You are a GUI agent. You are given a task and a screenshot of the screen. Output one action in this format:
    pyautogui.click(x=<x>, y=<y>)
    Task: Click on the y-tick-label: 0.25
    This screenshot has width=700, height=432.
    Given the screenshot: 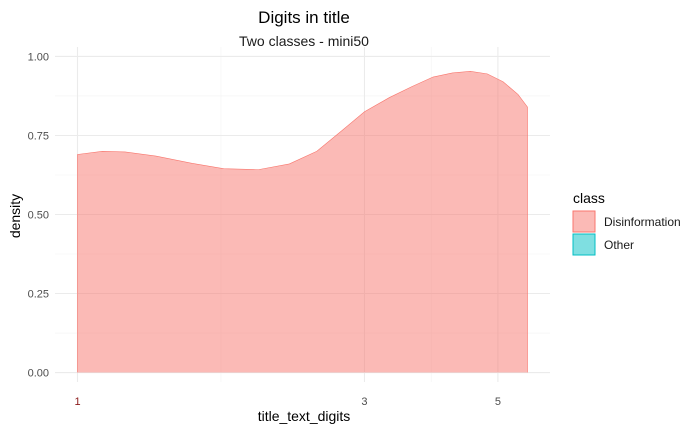 What is the action you would take?
    pyautogui.click(x=38, y=295)
    